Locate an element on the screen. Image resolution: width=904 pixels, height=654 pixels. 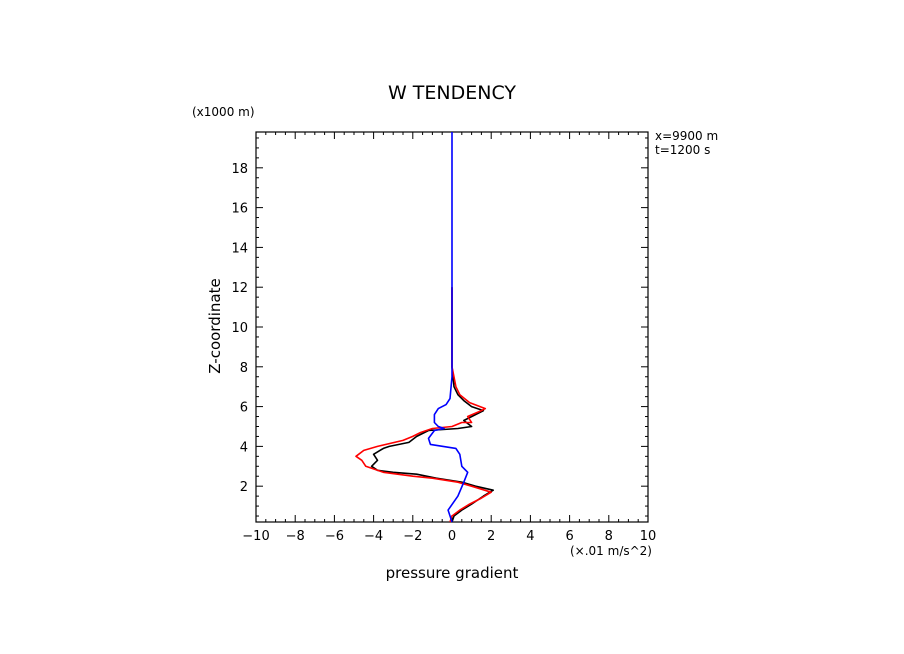
y-axis-label: Z-coordinate is located at coordinates (215, 325).